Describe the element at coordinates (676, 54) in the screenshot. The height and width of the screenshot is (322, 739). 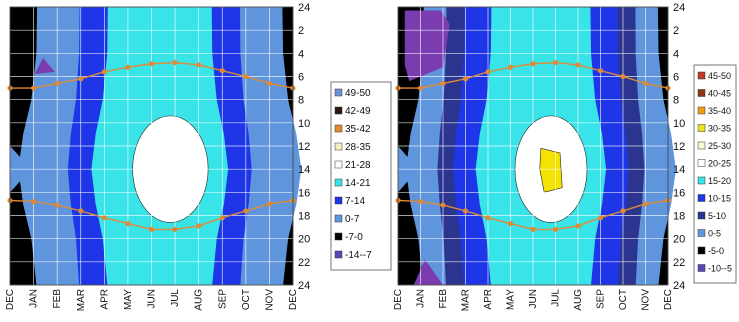
I see `y-tick-label: 4` at that location.